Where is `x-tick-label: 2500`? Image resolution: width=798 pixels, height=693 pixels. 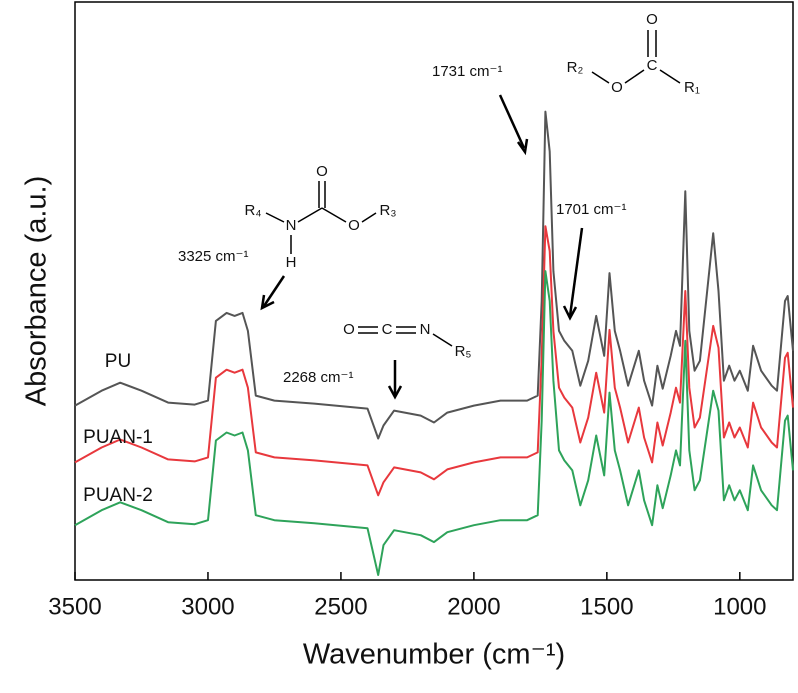
x-tick-label: 2500 is located at coordinates (340, 606).